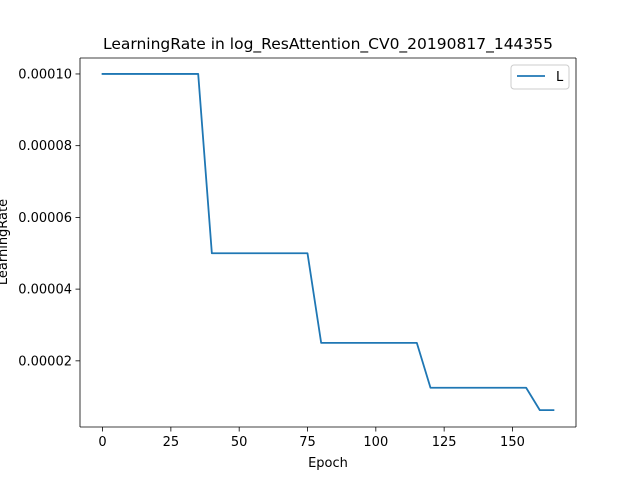  I want to click on x-tick-label: 100, so click(375, 442).